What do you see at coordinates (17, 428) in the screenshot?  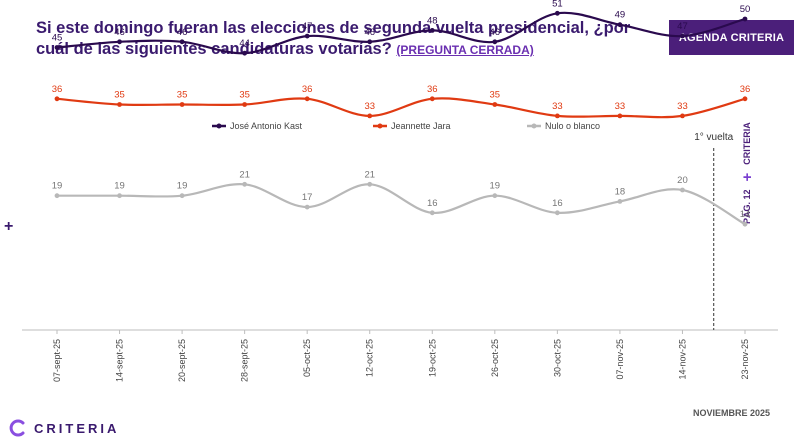 I see `criteria-logo-icon` at bounding box center [17, 428].